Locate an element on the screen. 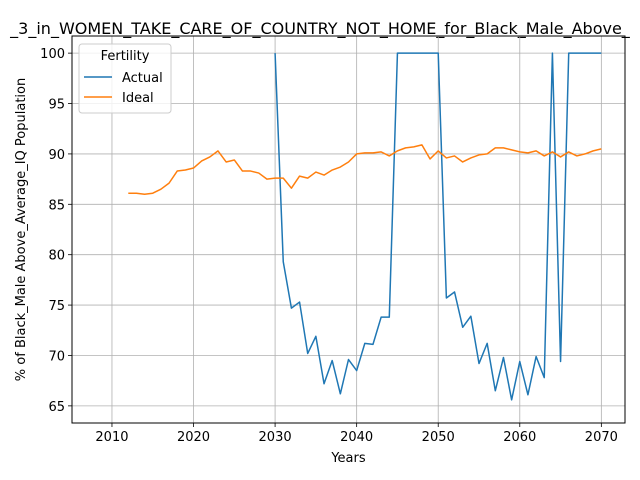 The image size is (640, 480). x-axis: 2010 2020 2030 2040 2050 2060 2070 is located at coordinates (356, 434).